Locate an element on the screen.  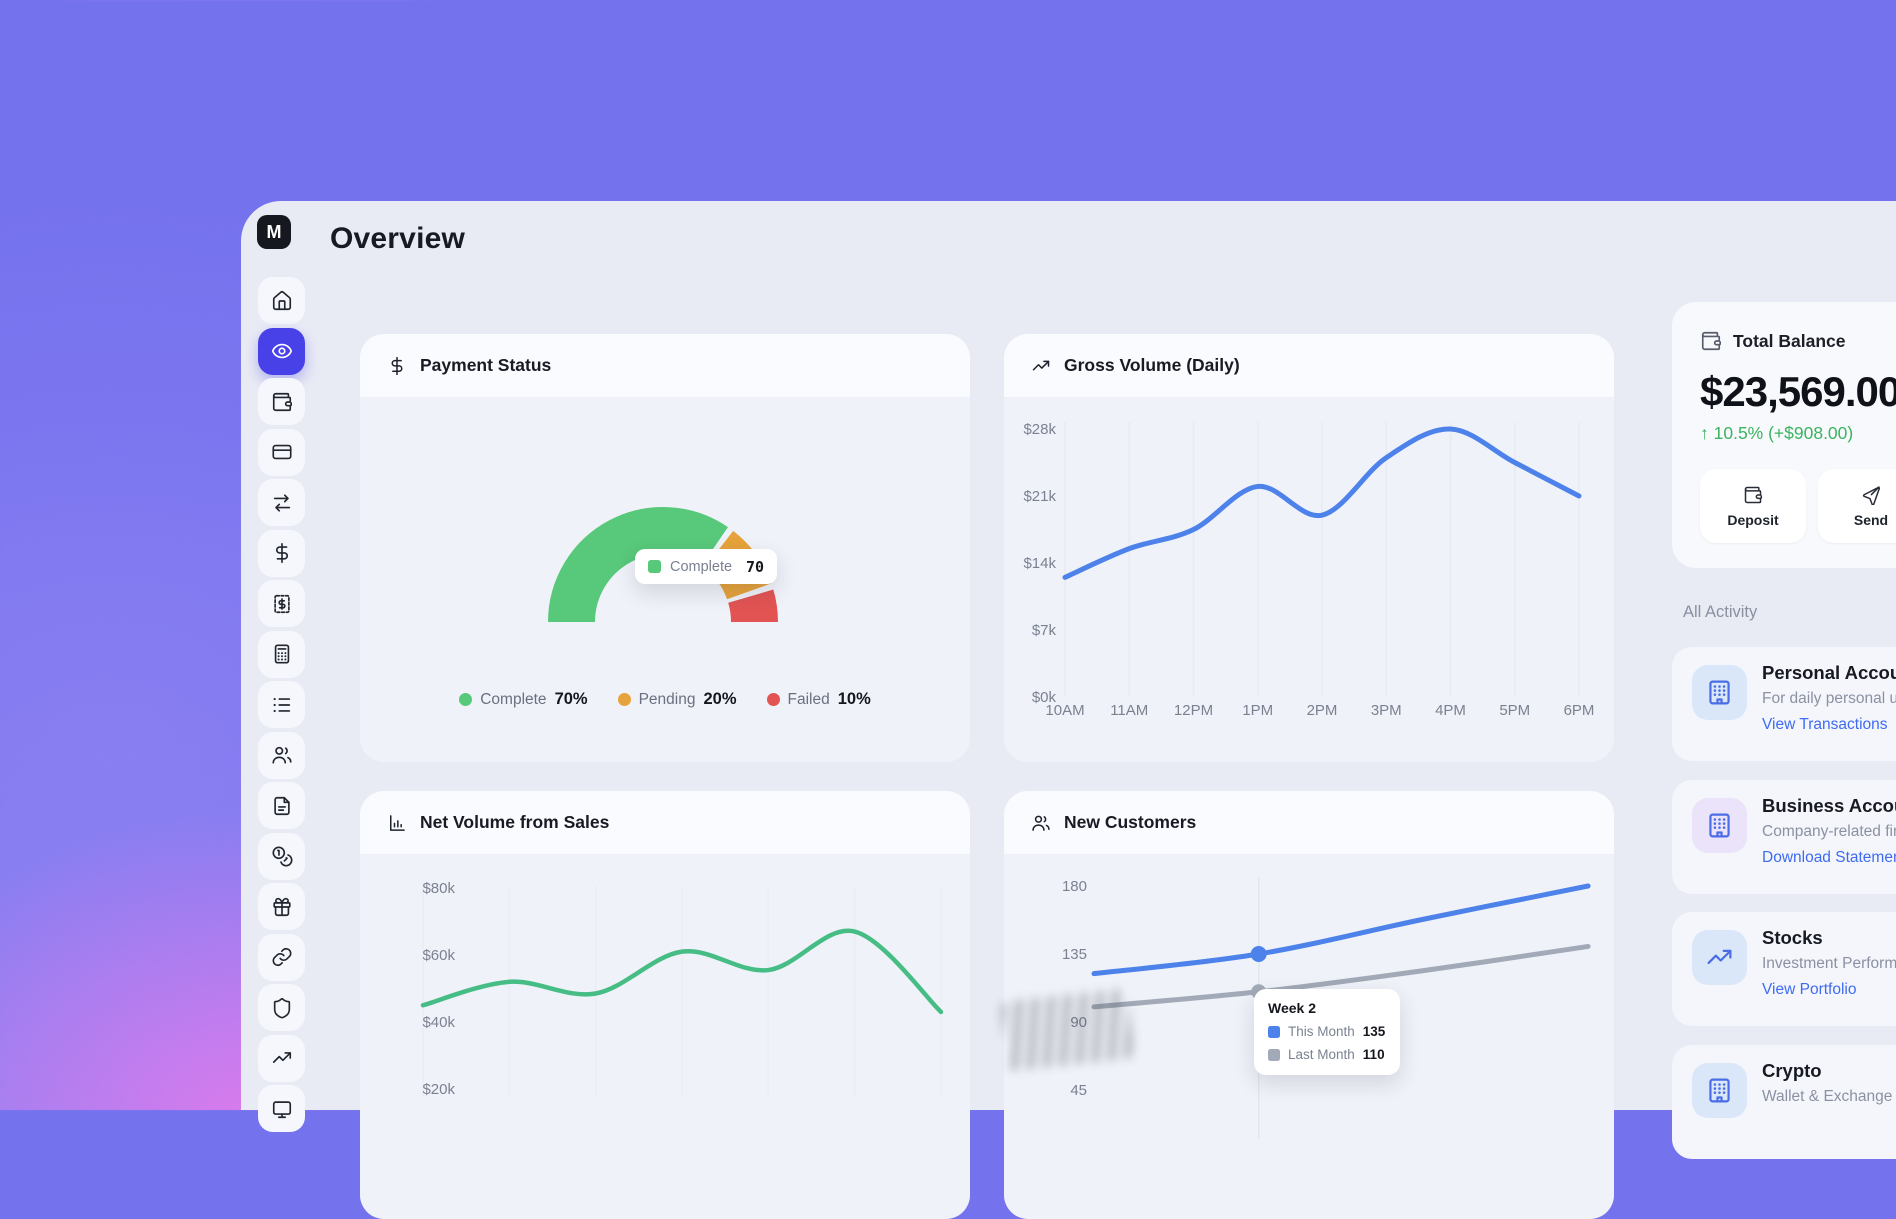
link-icon is located at coordinates (282, 957).